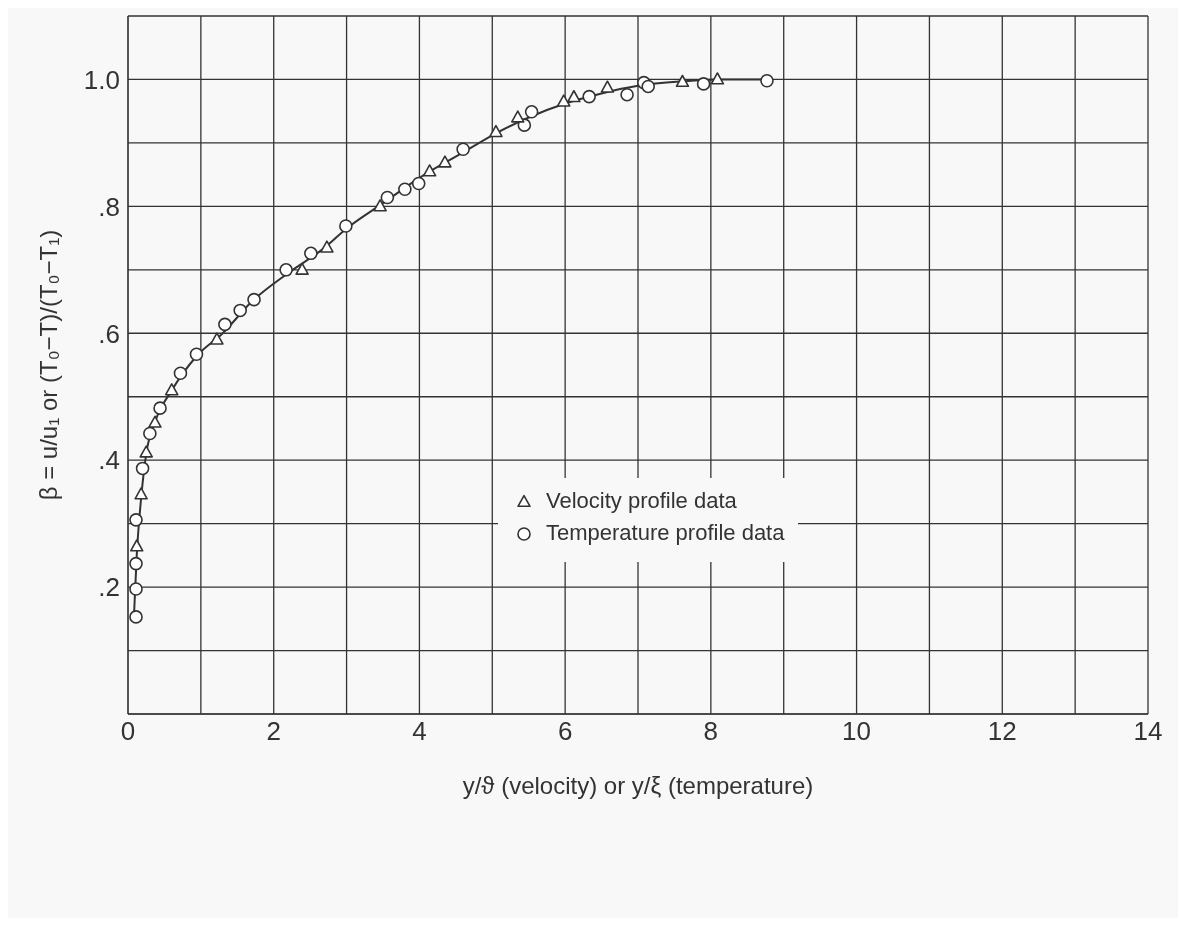 This screenshot has width=1186, height=929. Describe the element at coordinates (109, 206) in the screenshot. I see `y-tick-label: .8` at that location.